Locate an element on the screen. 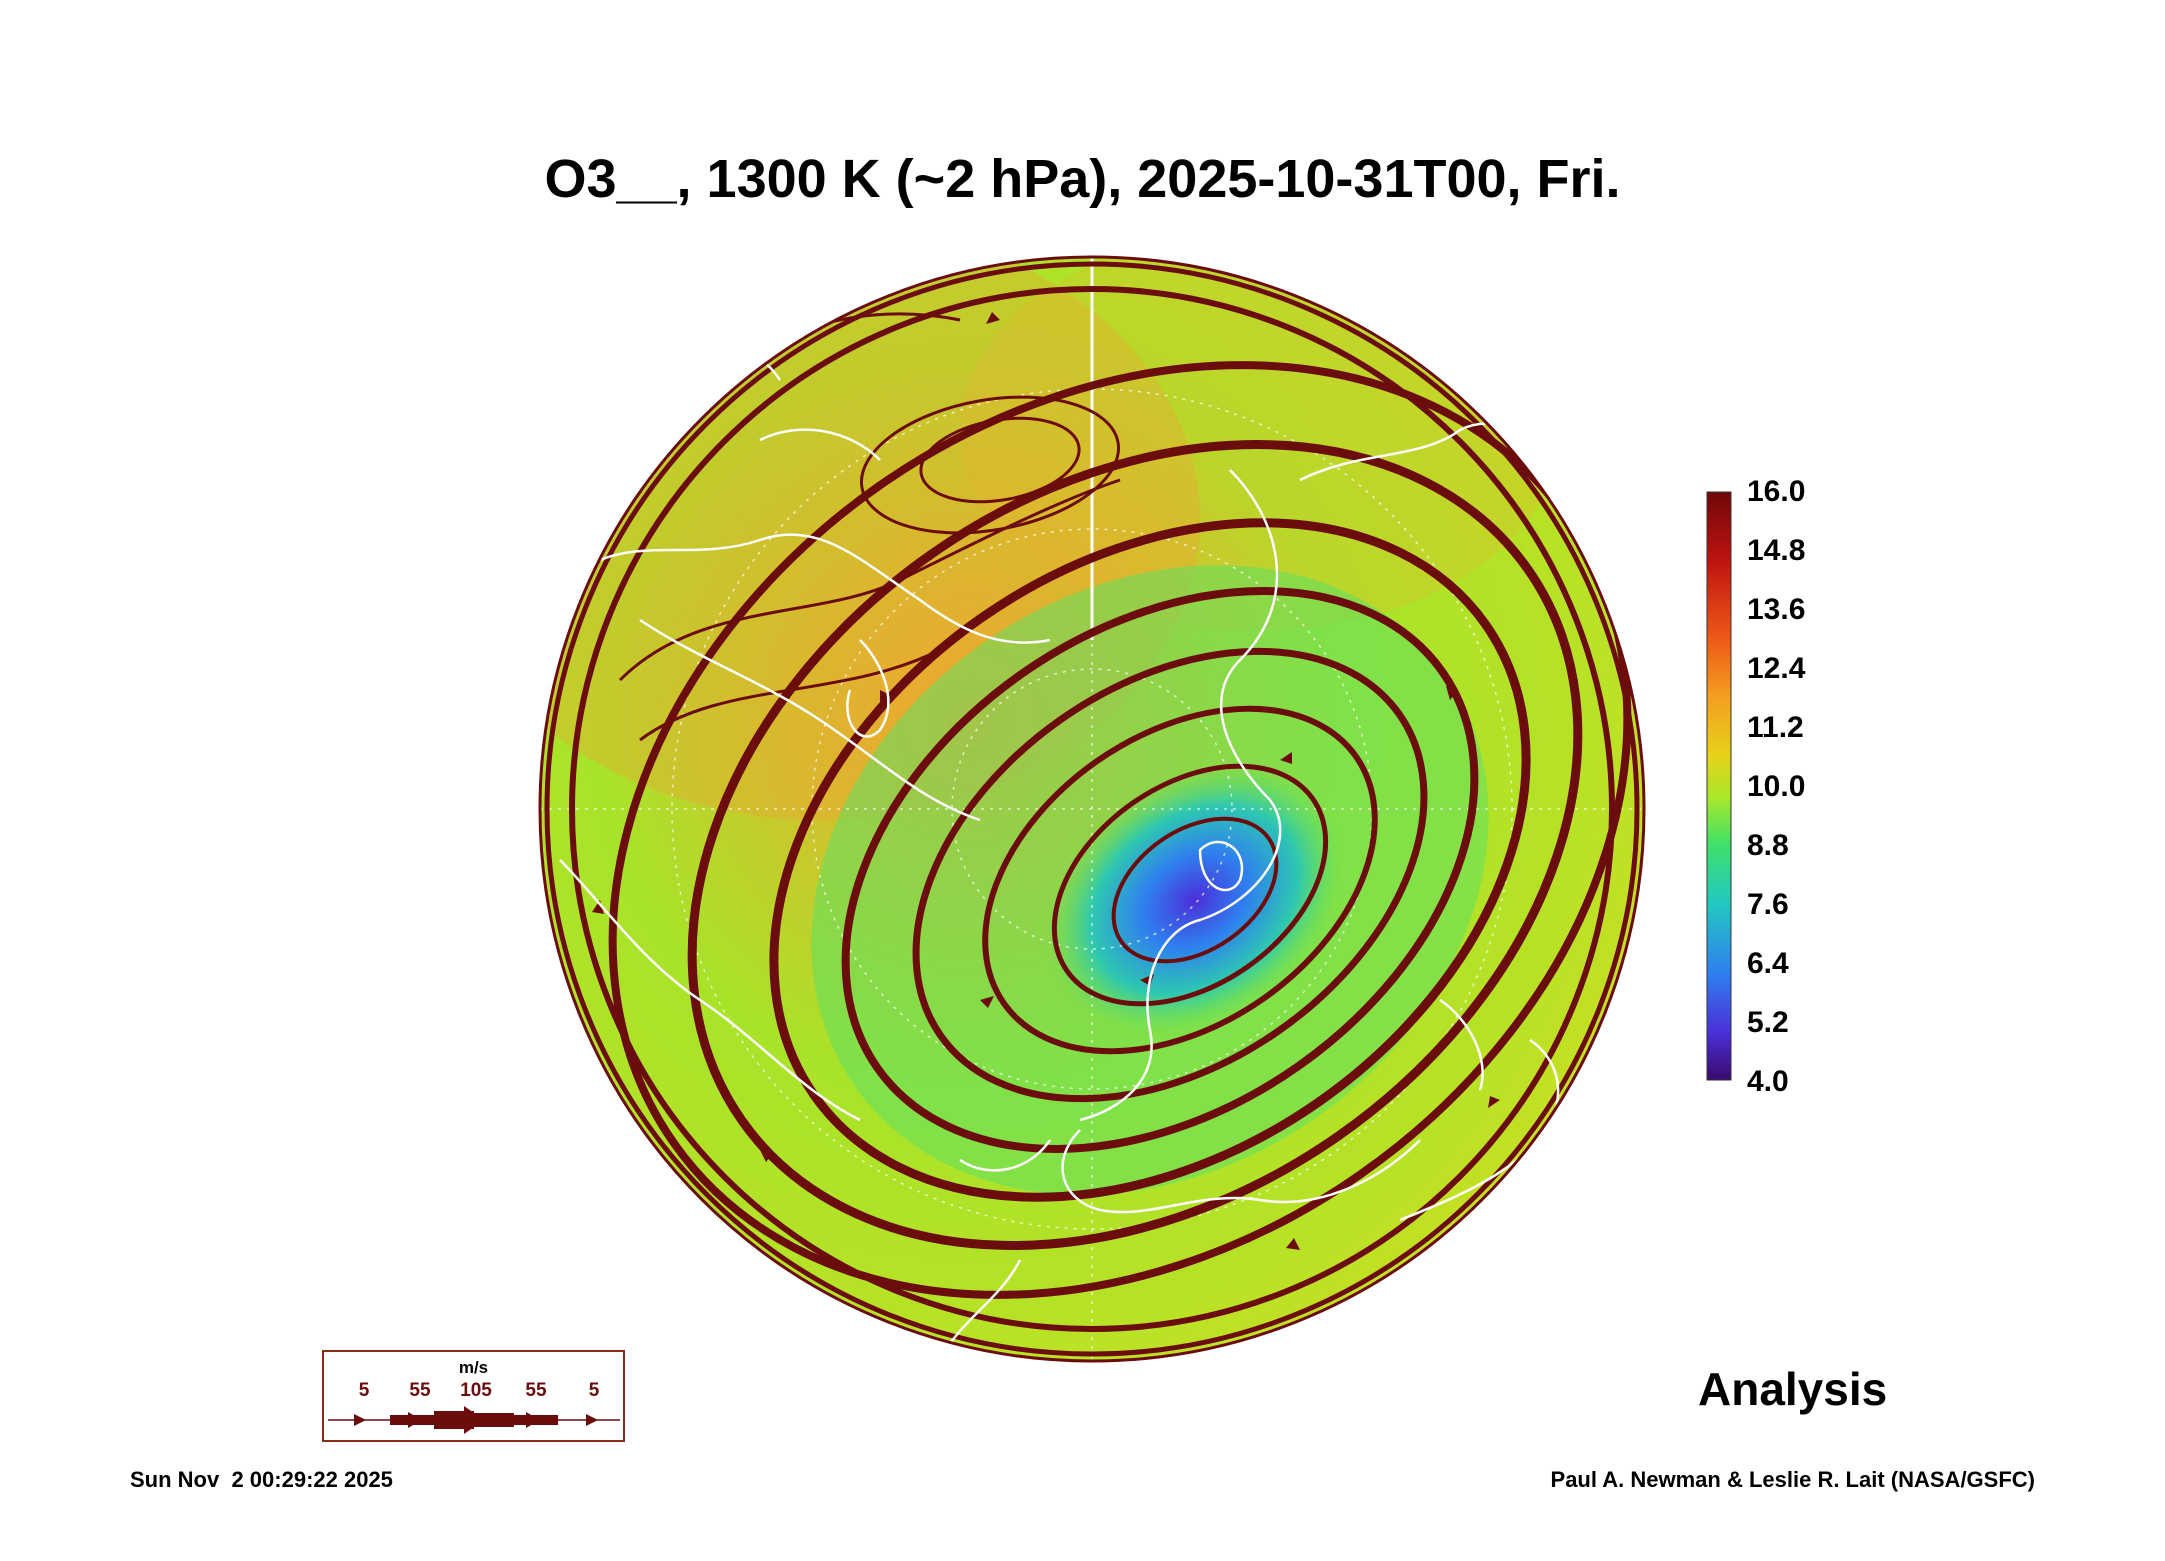  analysis-label: Analysis is located at coordinates (1793, 1389).